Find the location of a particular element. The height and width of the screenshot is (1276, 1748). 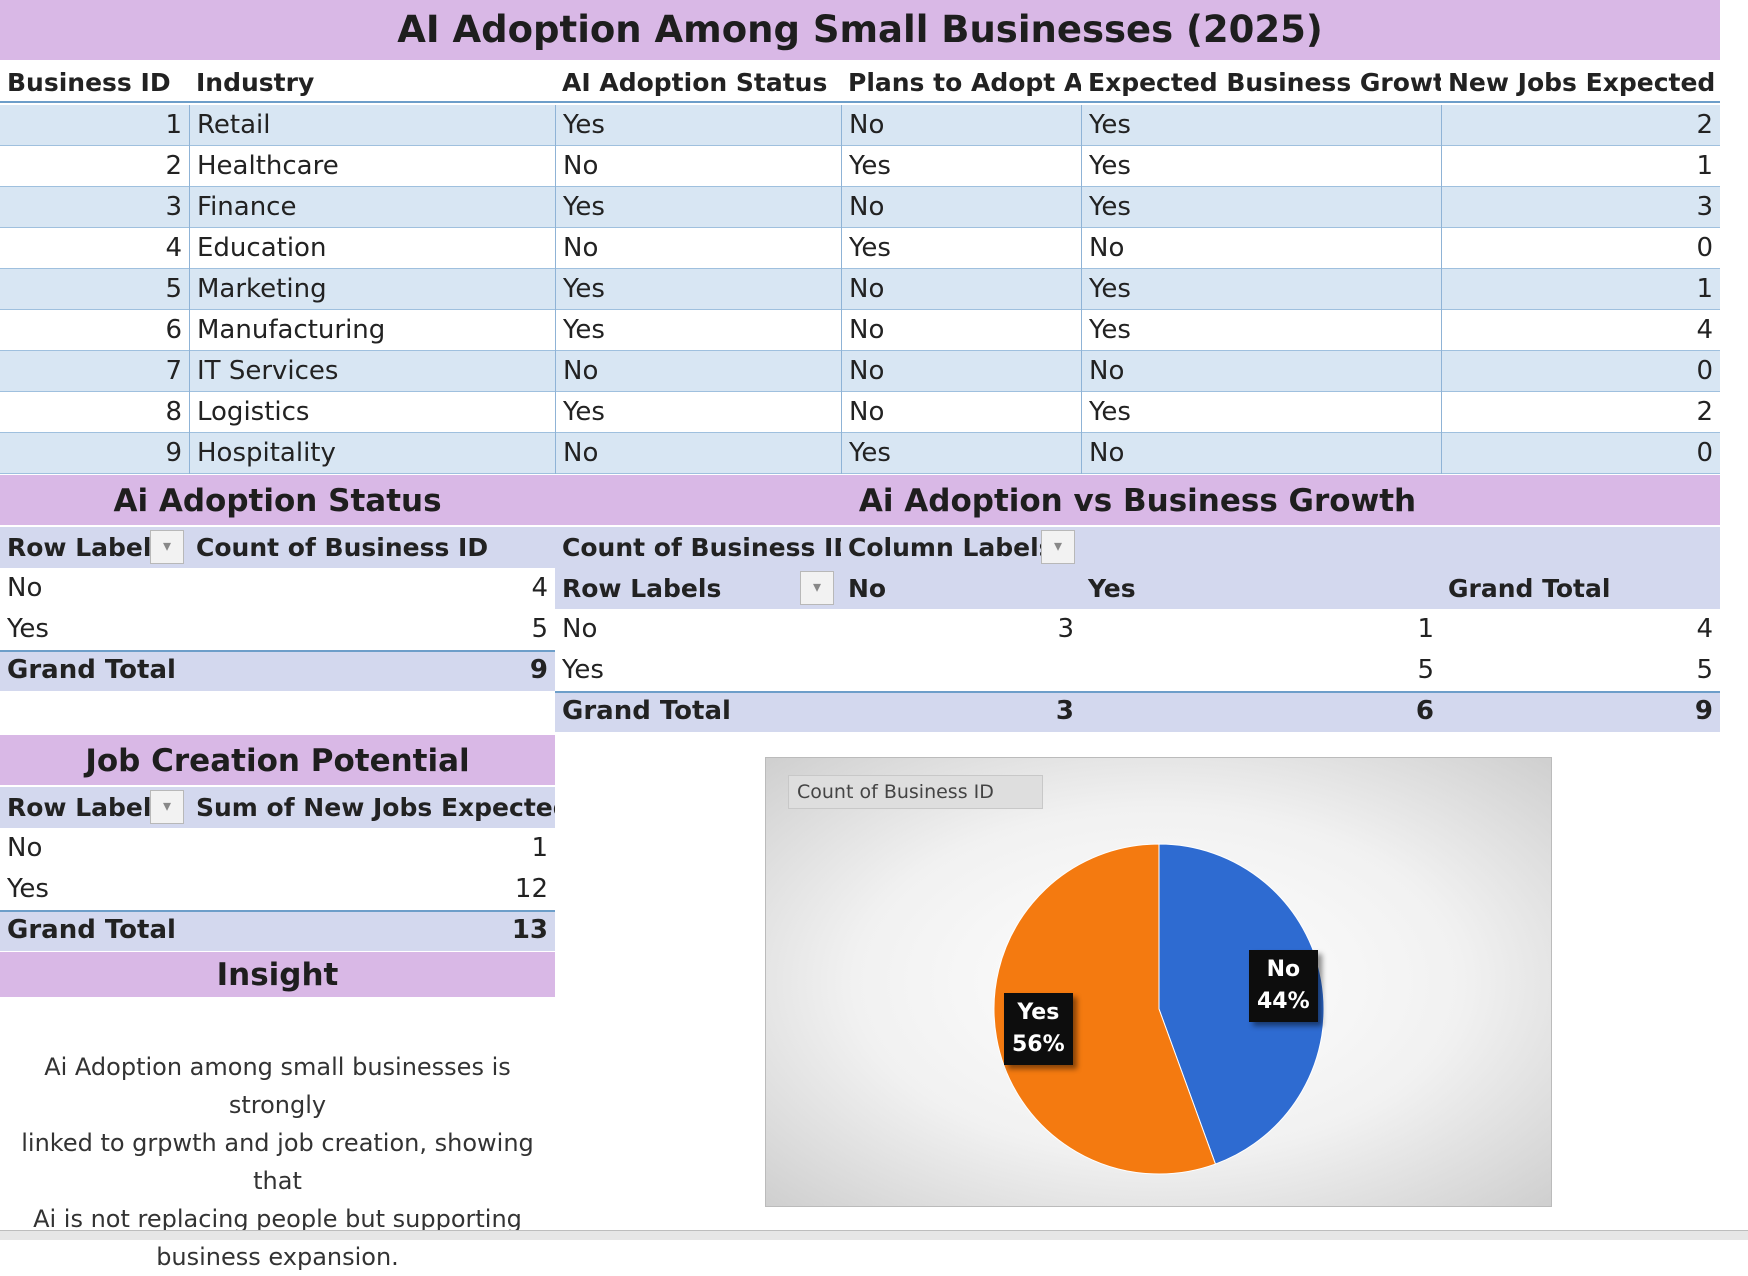

pie-slice-no is located at coordinates (1241, 1004).